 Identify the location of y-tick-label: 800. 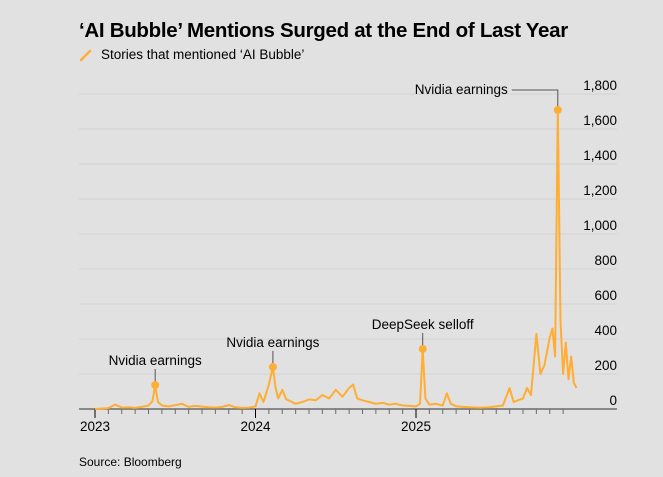
(605, 260).